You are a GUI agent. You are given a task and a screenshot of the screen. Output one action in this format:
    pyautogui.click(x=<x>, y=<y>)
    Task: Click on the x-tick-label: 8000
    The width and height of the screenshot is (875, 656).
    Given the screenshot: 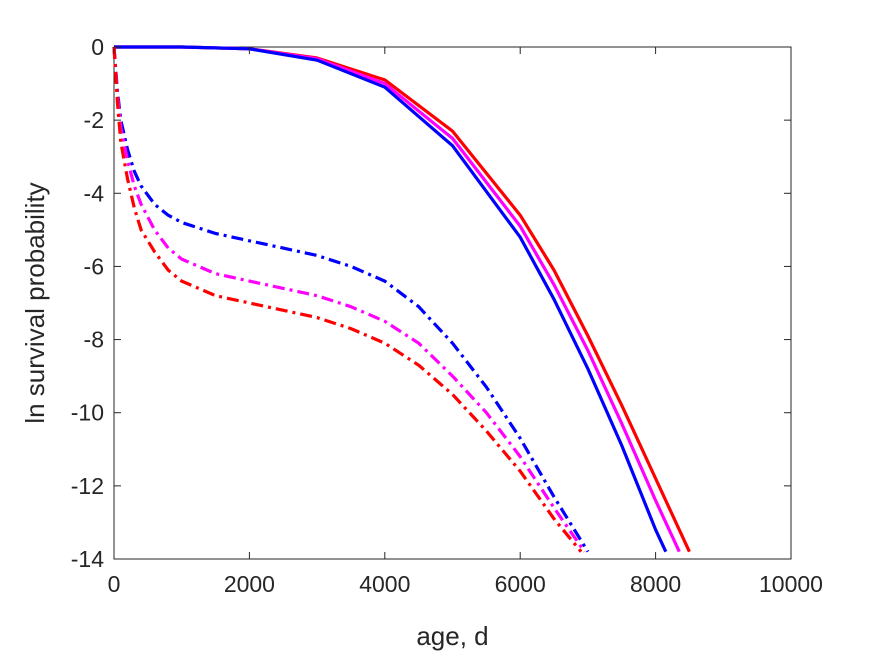 What is the action you would take?
    pyautogui.click(x=655, y=584)
    